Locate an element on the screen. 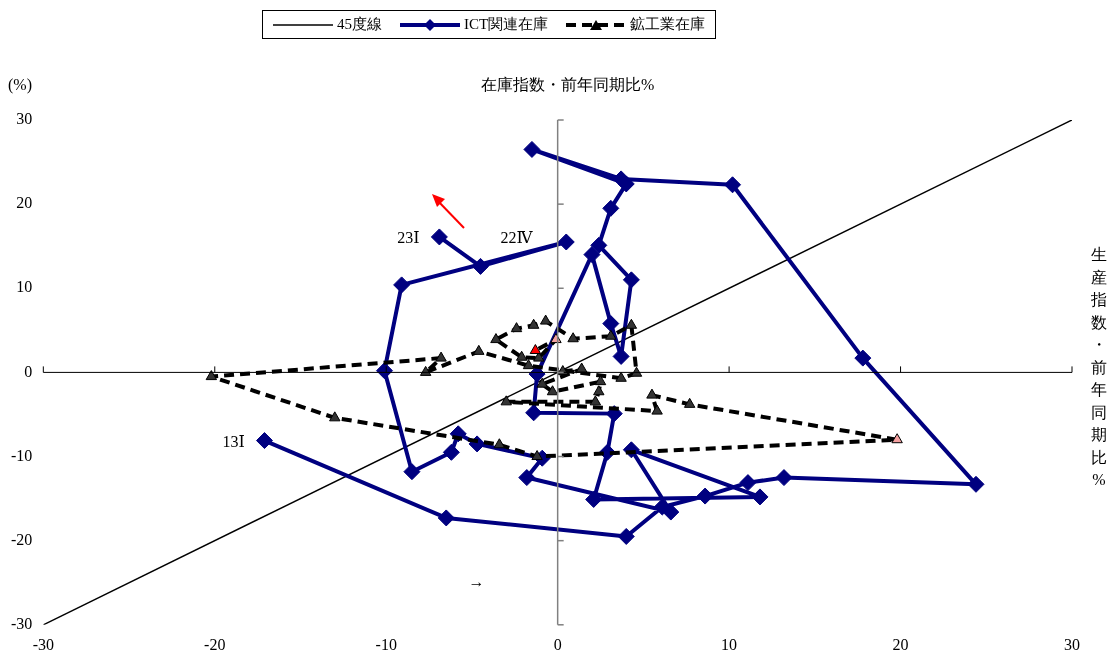  legend-label: ICT関連在庫 is located at coordinates (506, 24).